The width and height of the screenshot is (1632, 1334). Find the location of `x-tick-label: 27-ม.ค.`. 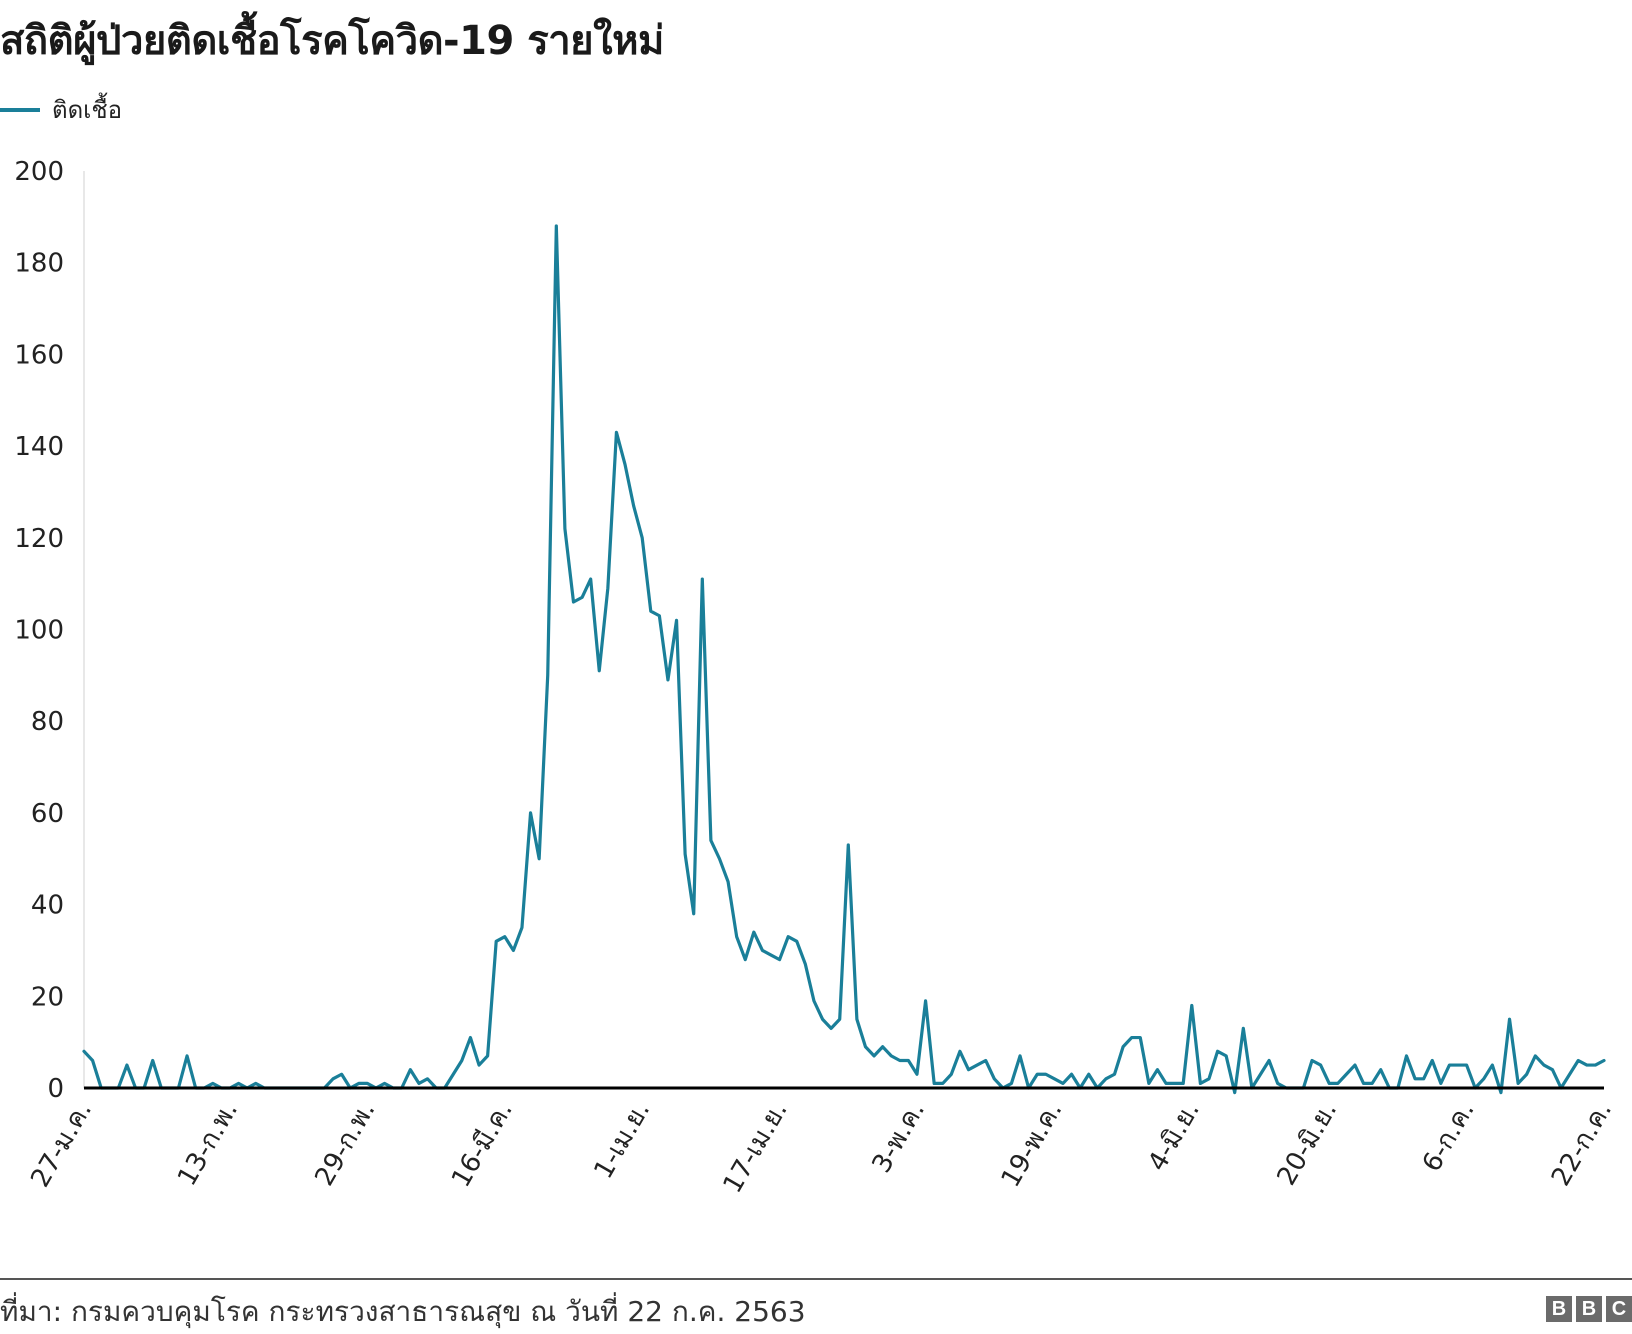

x-tick-label: 27-ม.ค. is located at coordinates (61, 1145).